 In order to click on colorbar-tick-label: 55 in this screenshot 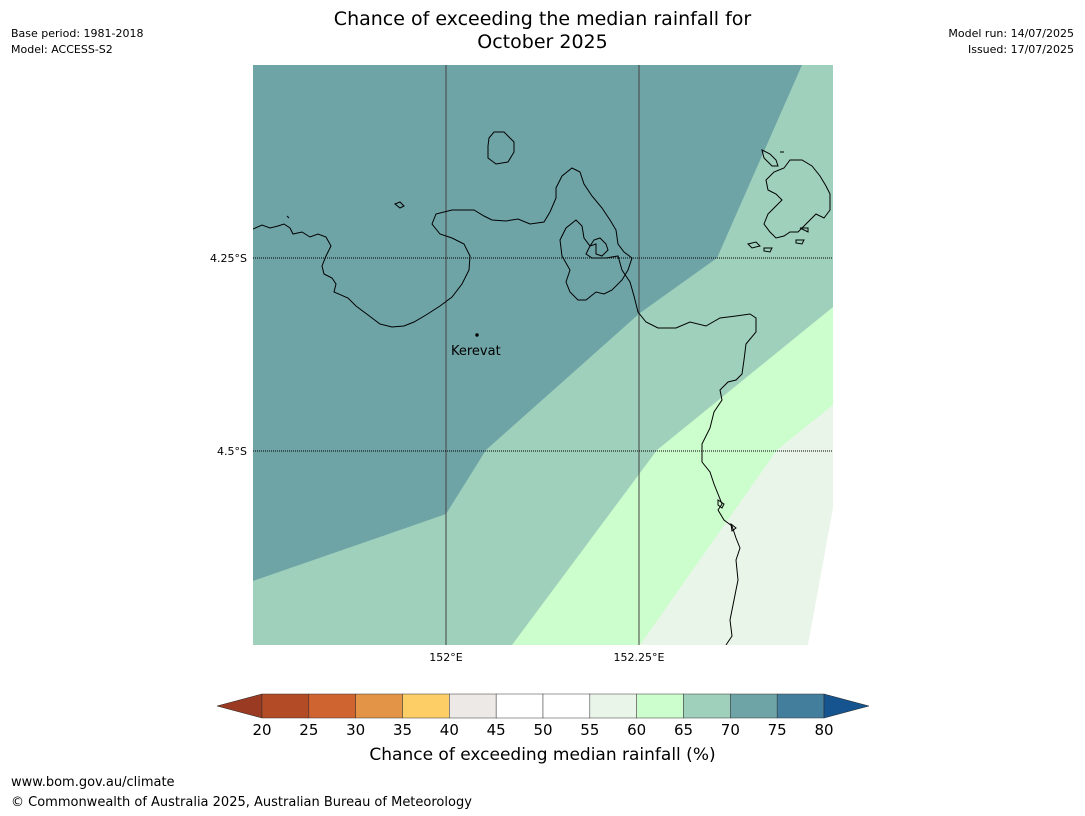, I will do `click(589, 730)`.